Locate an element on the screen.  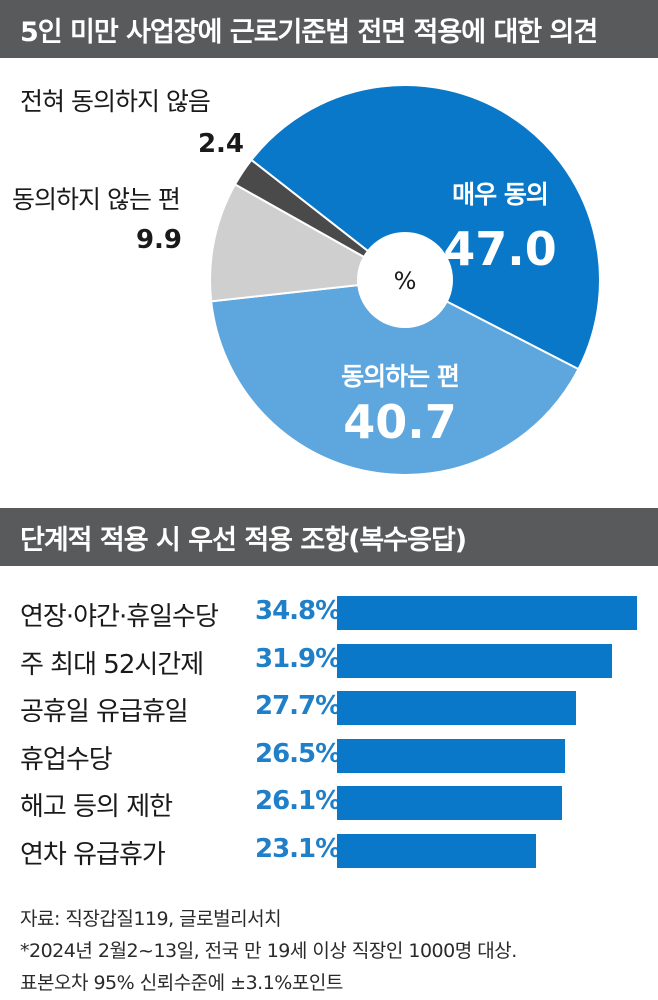
slice-label-strongly-agree: 매우 동의 is located at coordinates (500, 194).